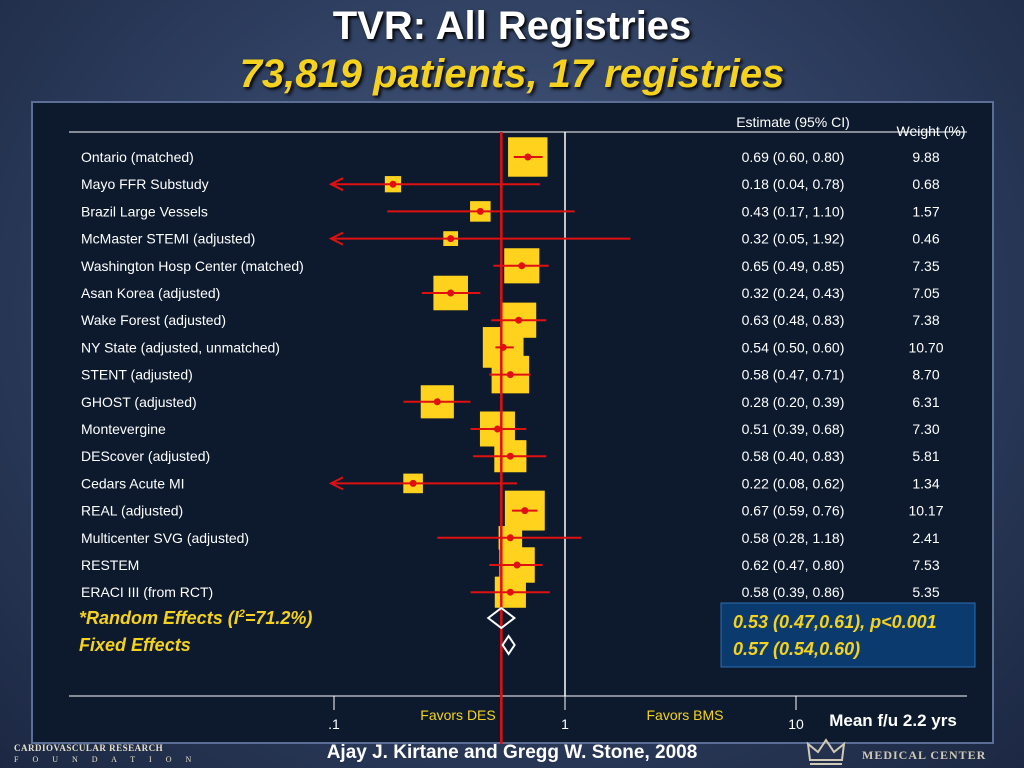 The width and height of the screenshot is (1024, 768). What do you see at coordinates (565, 724) in the screenshot?
I see `x-tick-label: 1` at bounding box center [565, 724].